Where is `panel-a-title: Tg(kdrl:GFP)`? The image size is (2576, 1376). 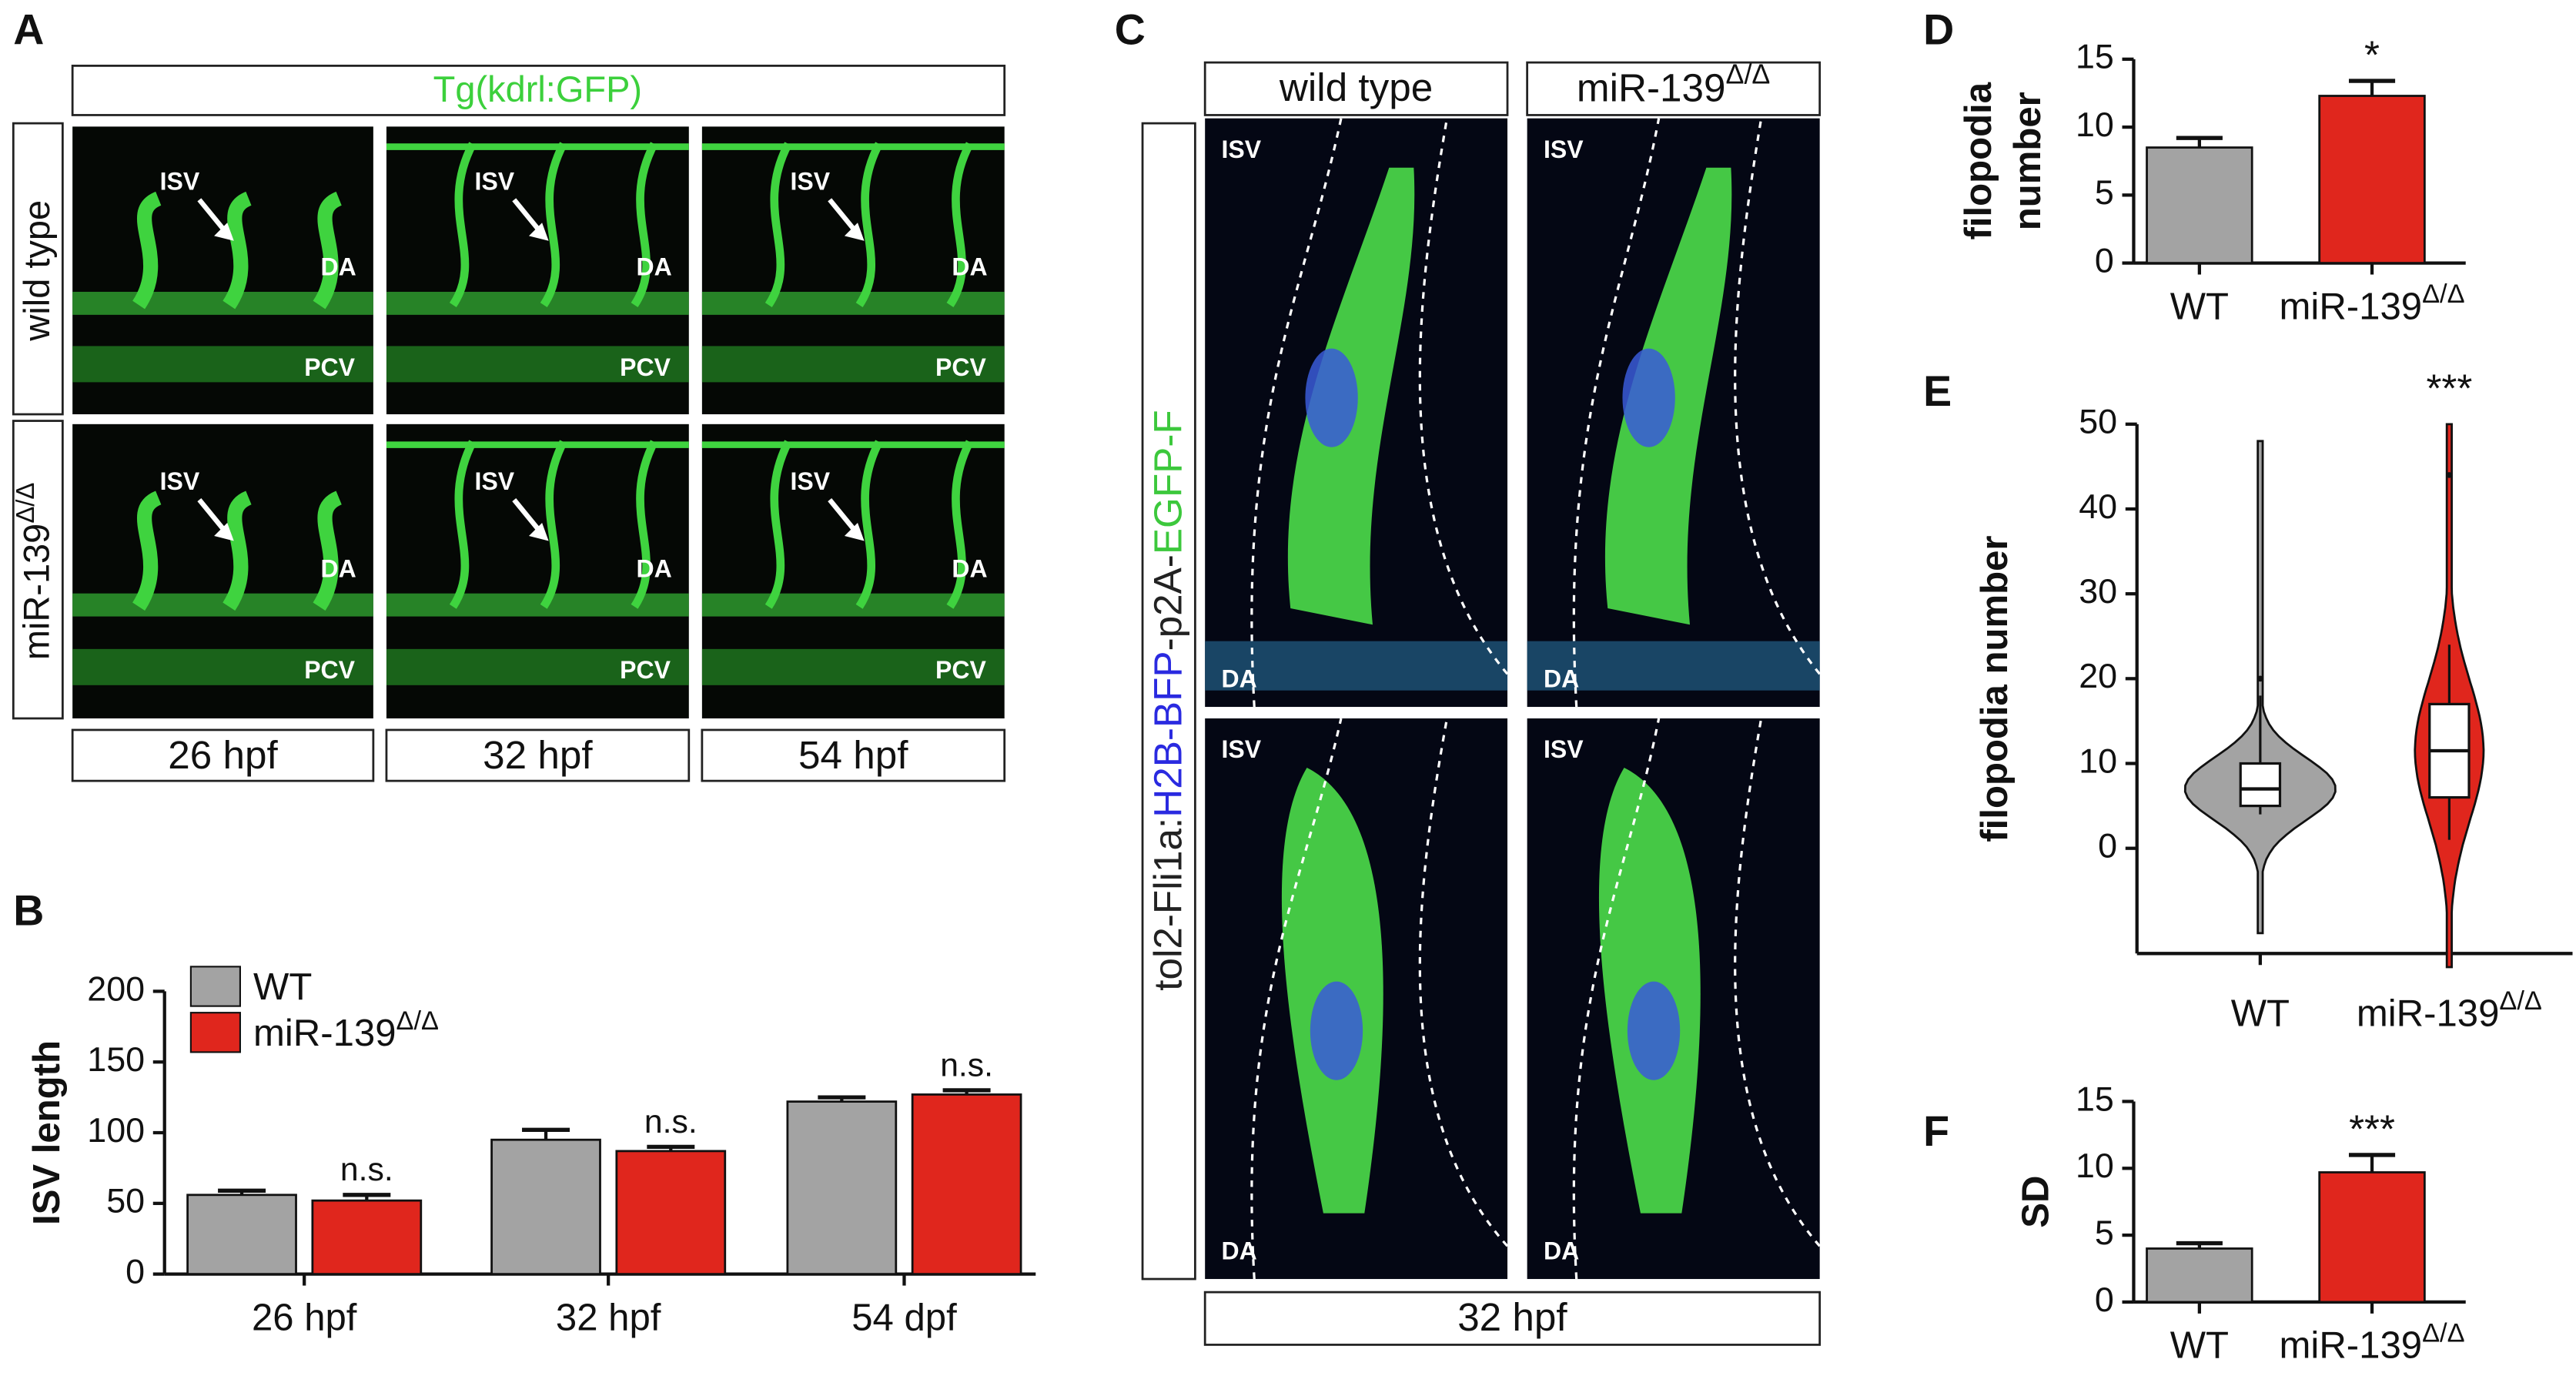
panel-a-title: Tg(kdrl:GFP) is located at coordinates (537, 89).